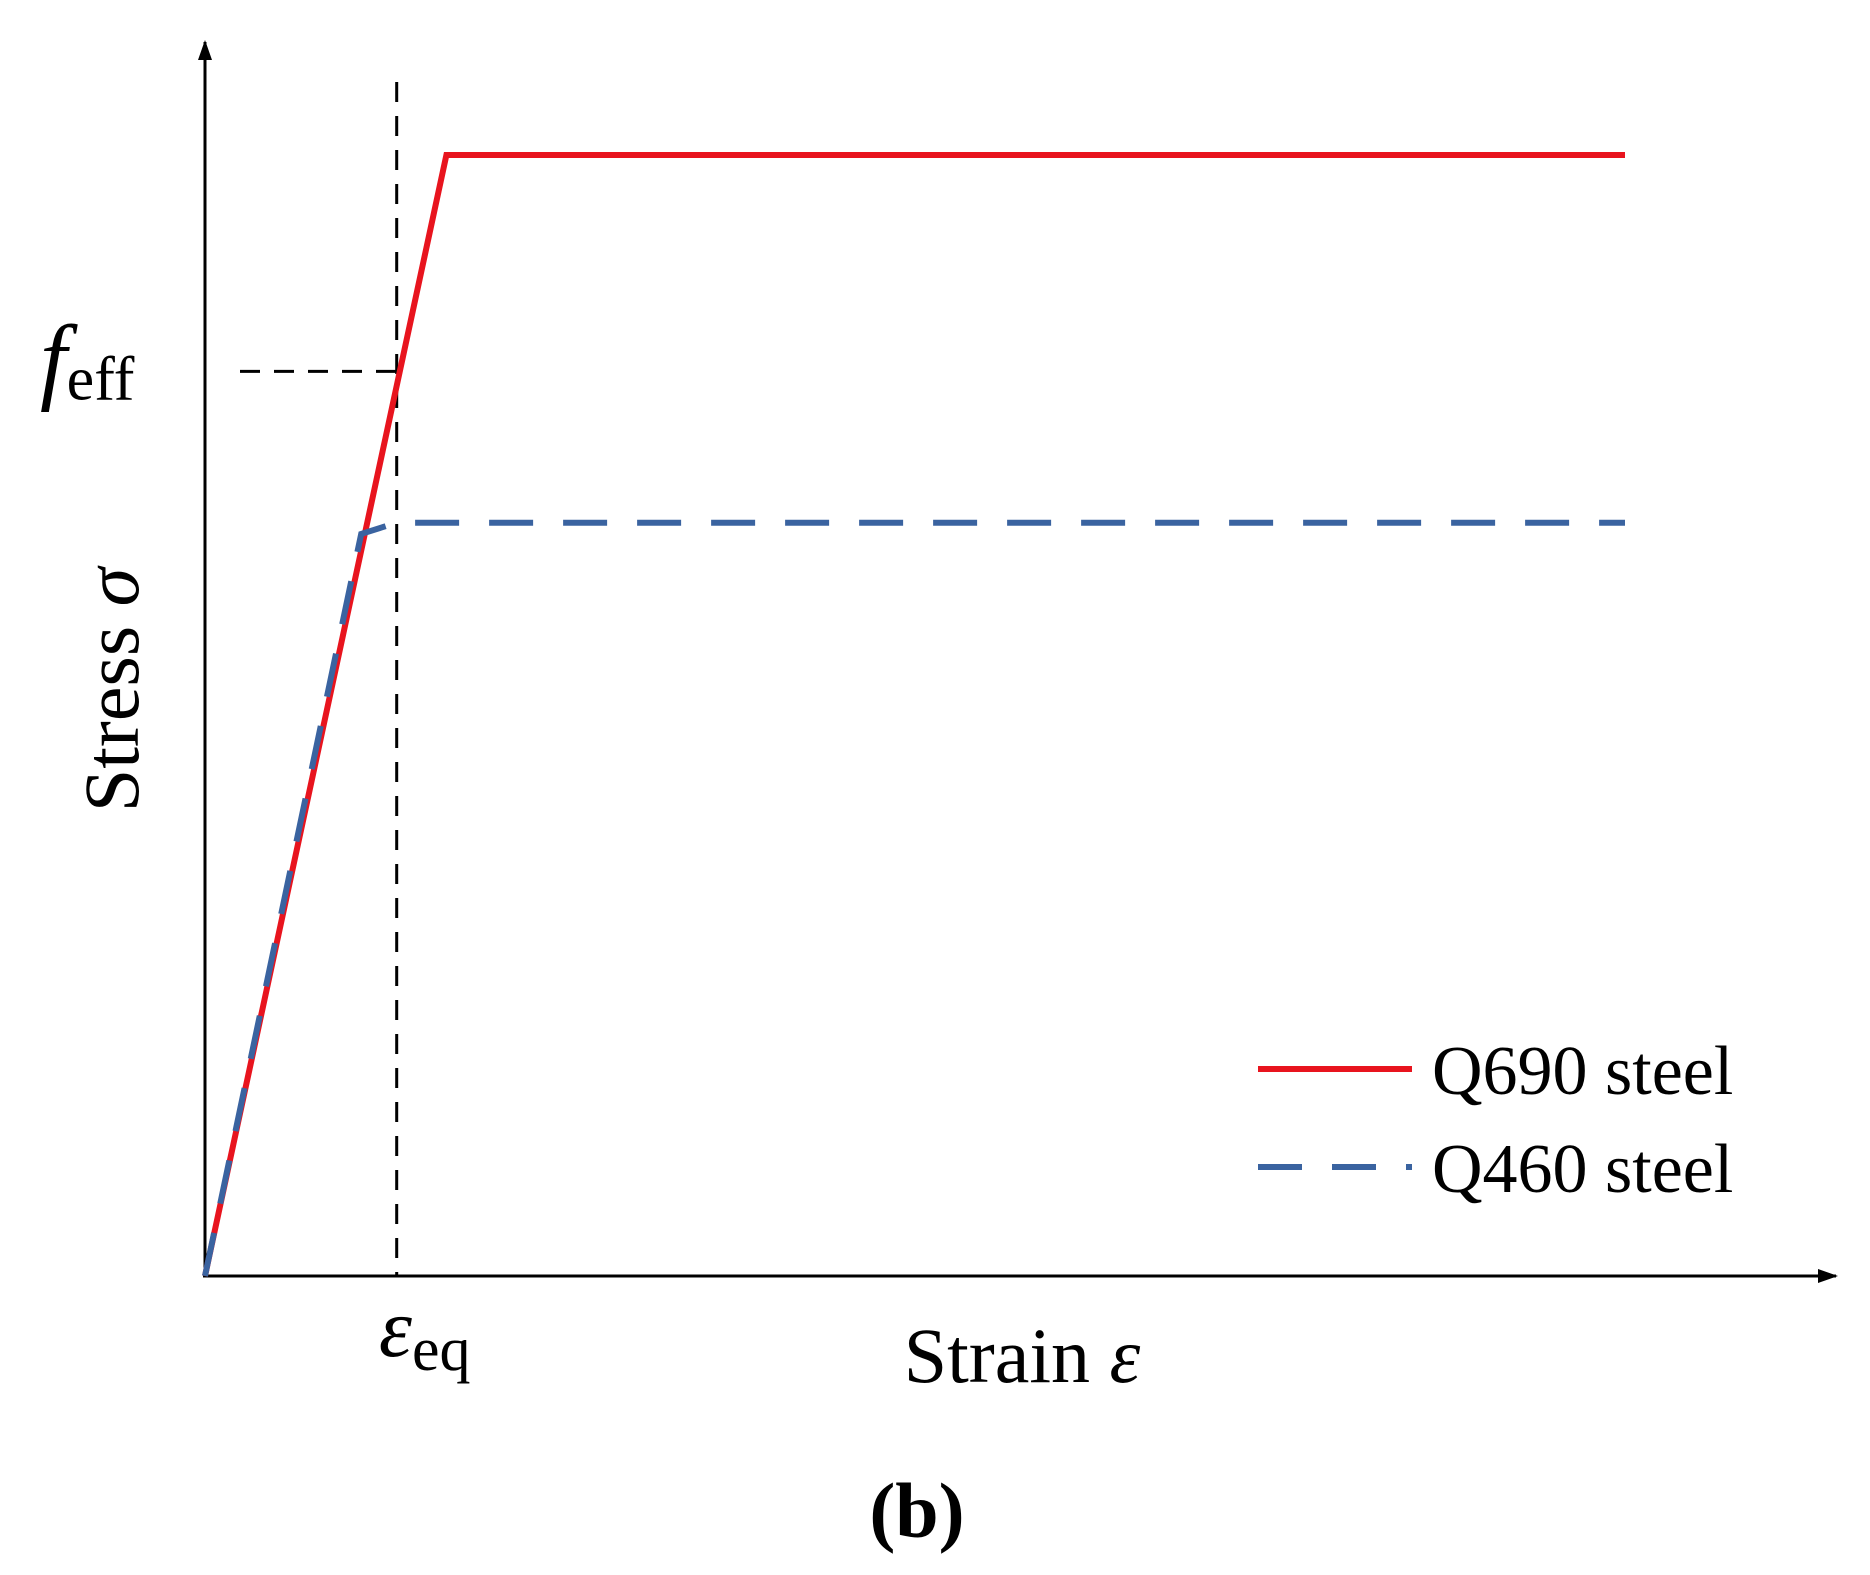  What do you see at coordinates (1582, 1169) in the screenshot?
I see `legend-label-q460: Q460 steel` at bounding box center [1582, 1169].